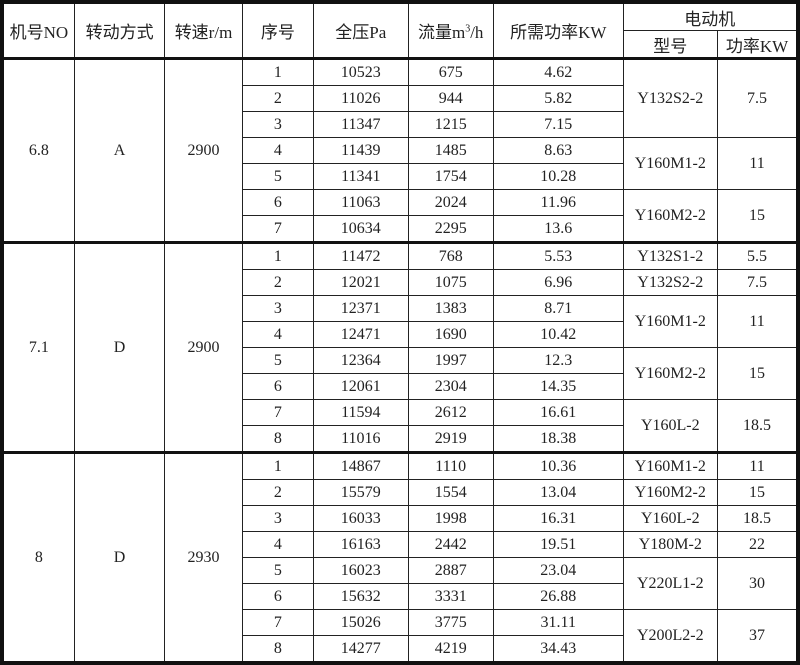 The image size is (800, 665). What do you see at coordinates (361, 334) in the screenshot?
I see `pressure-cell: 12471` at bounding box center [361, 334].